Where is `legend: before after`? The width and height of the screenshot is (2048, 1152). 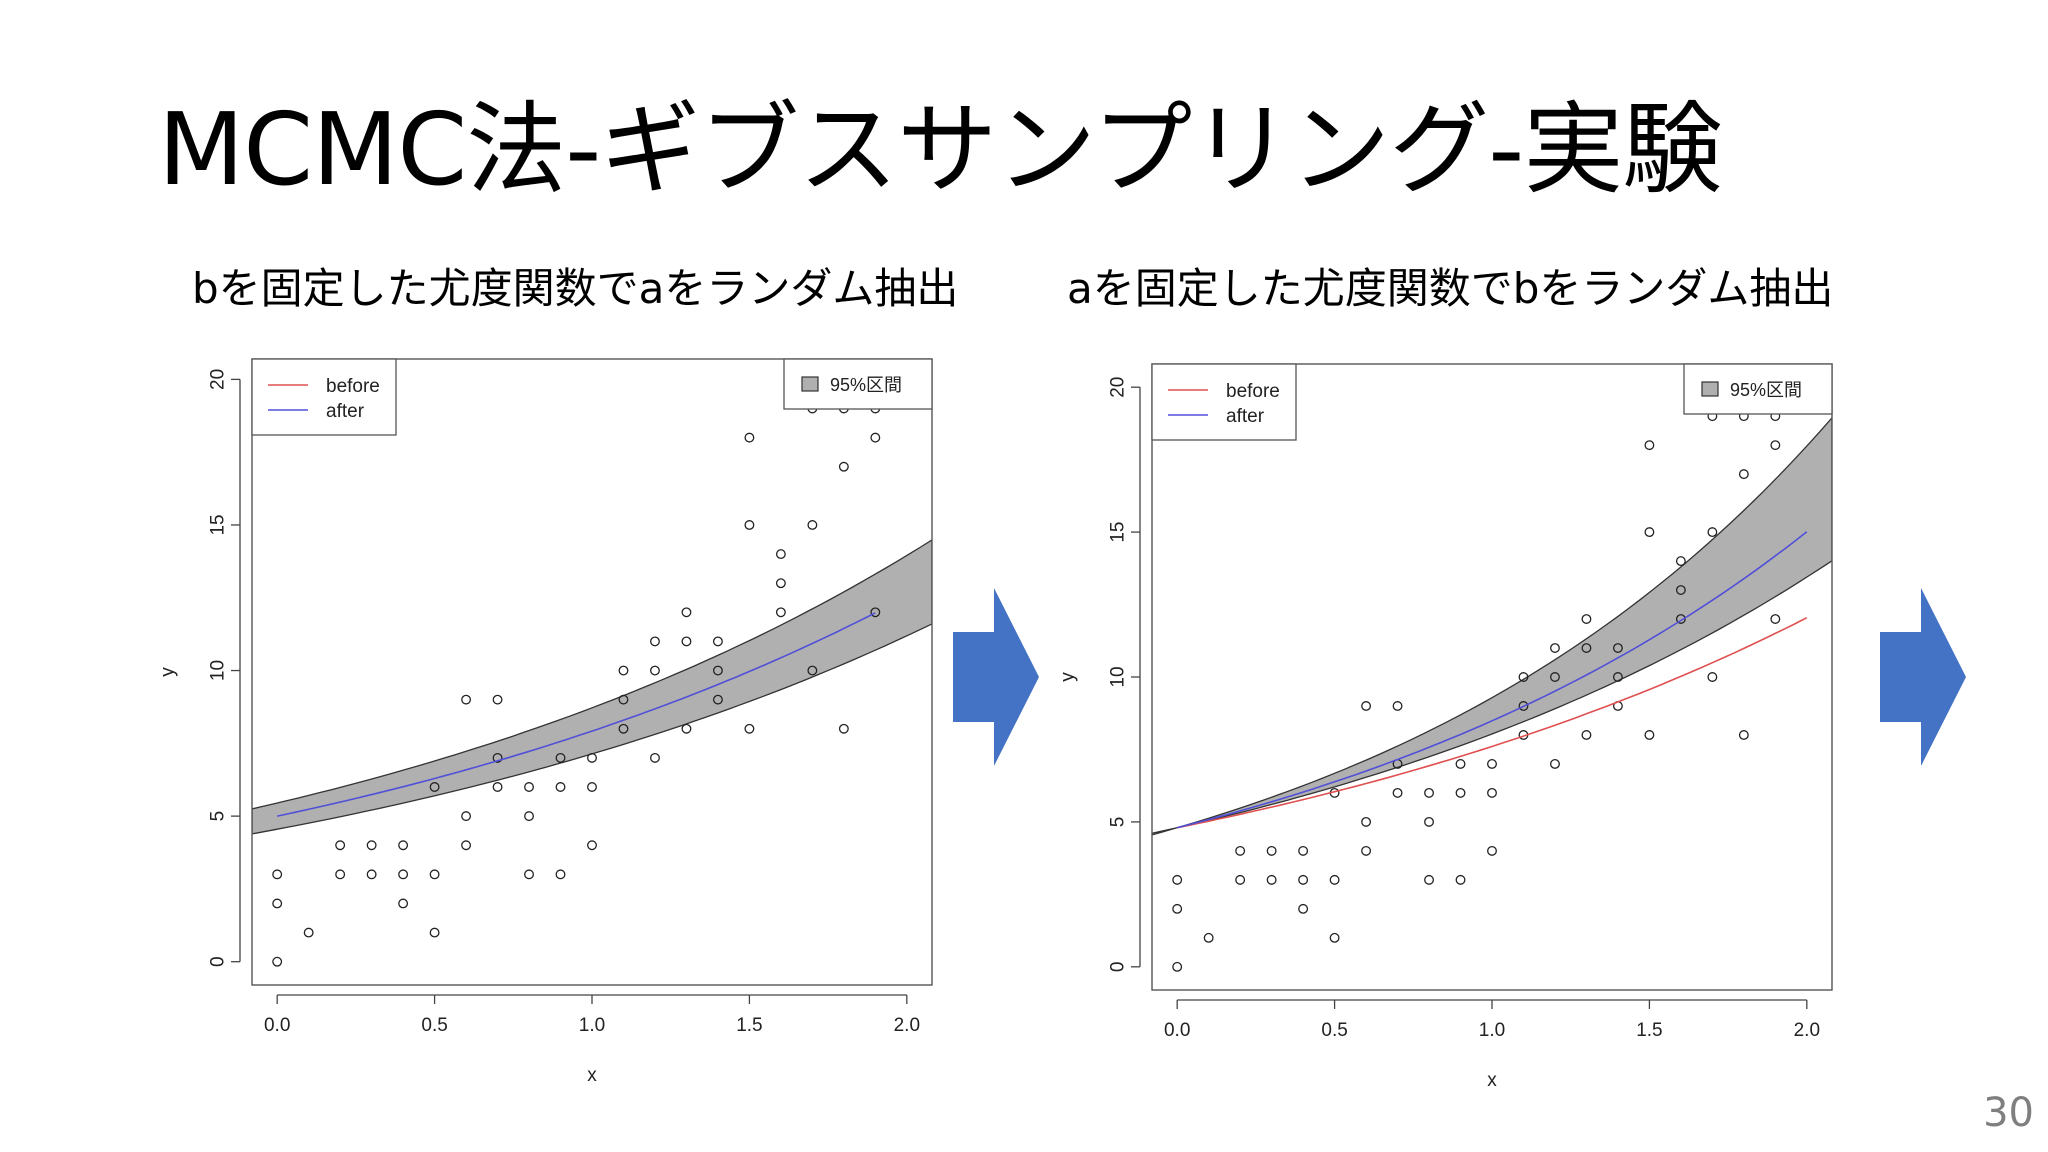 legend: before after is located at coordinates (324, 397).